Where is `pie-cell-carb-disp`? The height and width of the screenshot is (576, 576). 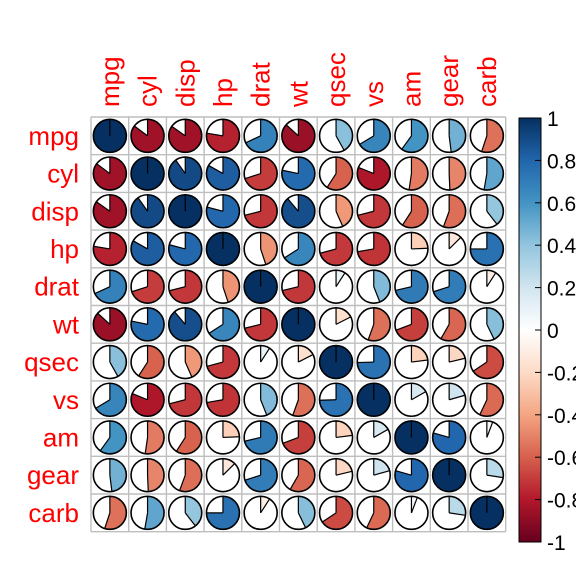
pie-cell-carb-disp is located at coordinates (185, 513).